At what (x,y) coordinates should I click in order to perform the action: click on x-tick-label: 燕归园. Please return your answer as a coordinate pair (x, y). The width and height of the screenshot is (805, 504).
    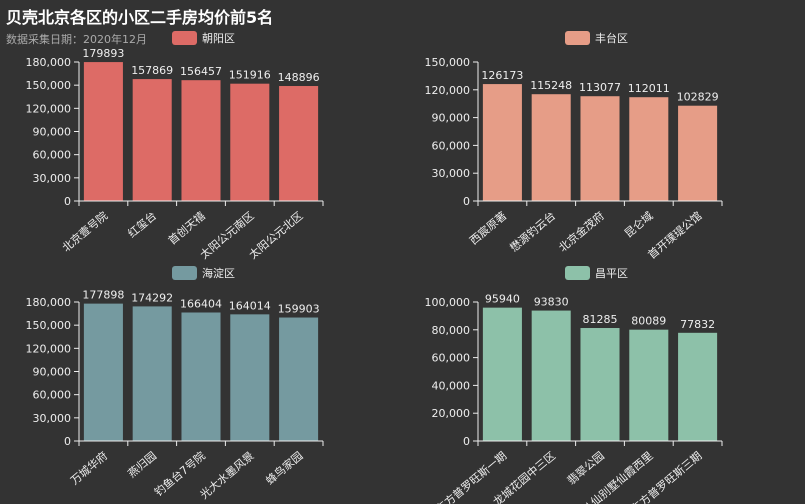
    Looking at the image, I should click on (142, 464).